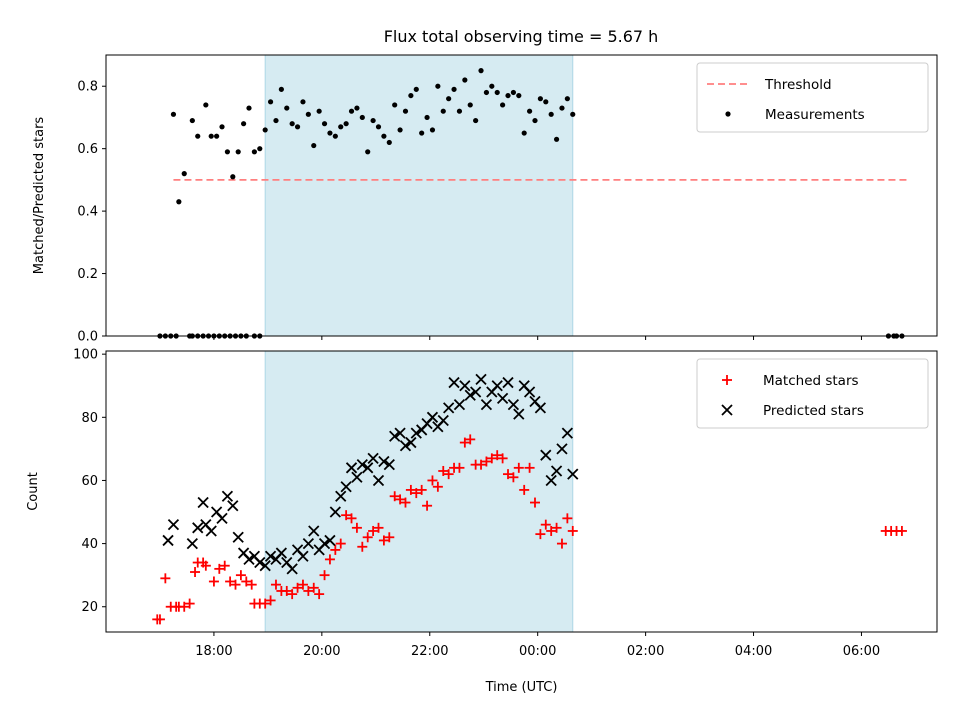 The width and height of the screenshot is (960, 720). I want to click on legend-matched-swatch, so click(727, 380).